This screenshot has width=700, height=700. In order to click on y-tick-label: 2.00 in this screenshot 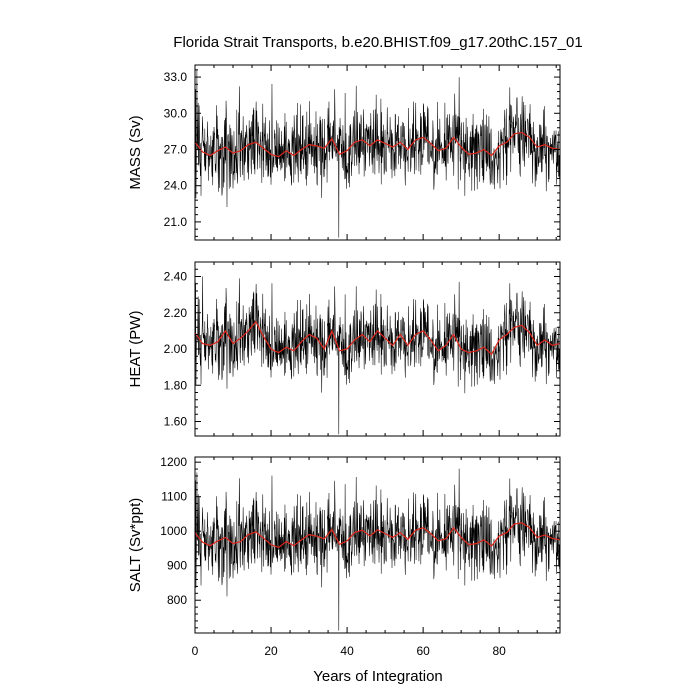, I will do `click(176, 349)`.